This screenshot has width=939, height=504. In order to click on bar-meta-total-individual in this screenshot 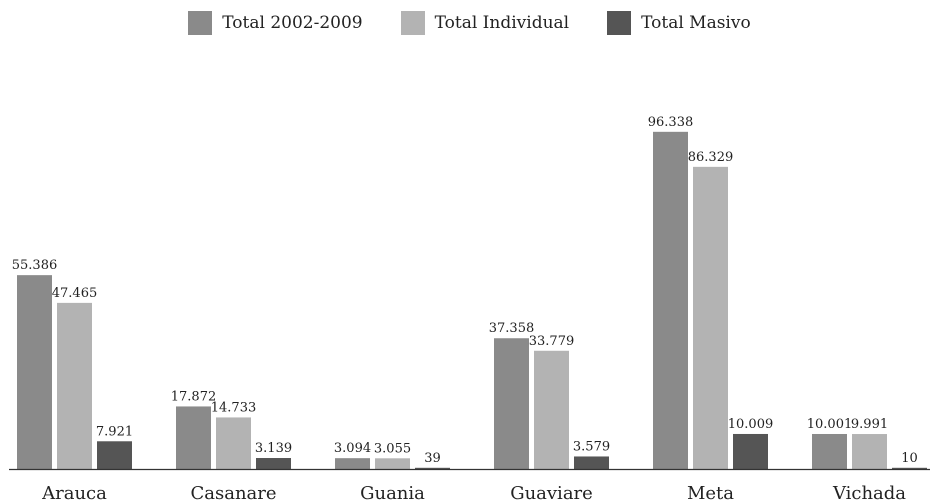, I will do `click(710, 317)`.